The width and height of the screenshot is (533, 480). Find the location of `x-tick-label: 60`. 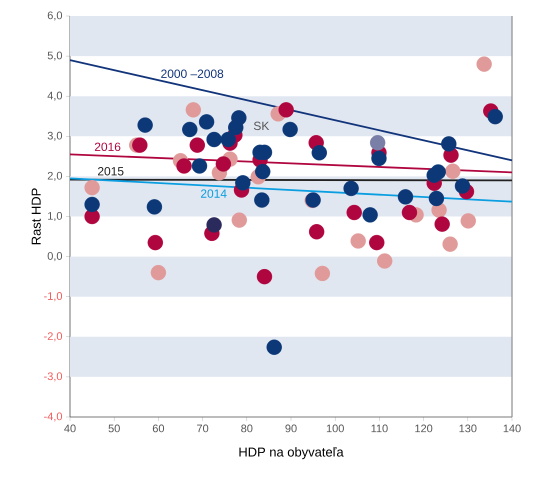

x-tick-label: 60 is located at coordinates (158, 428).